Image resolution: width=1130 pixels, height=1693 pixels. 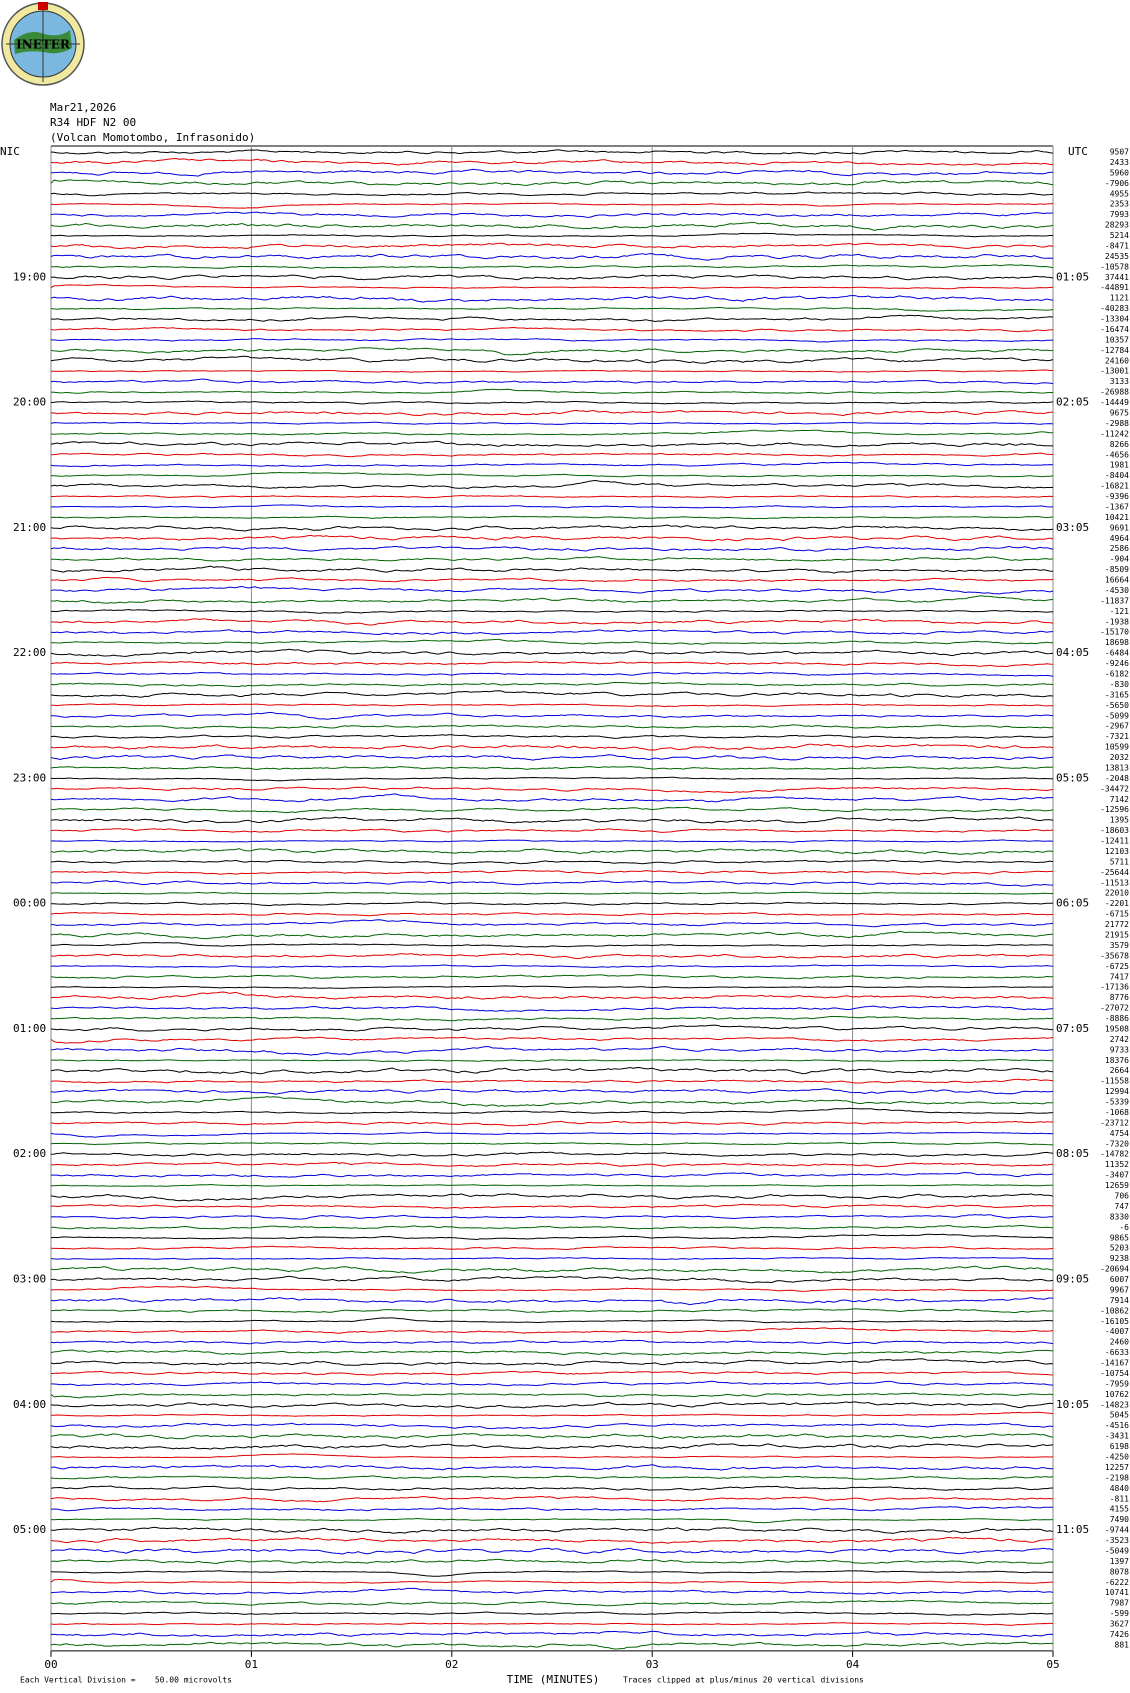 What do you see at coordinates (1117, 1112) in the screenshot?
I see `trace-offset: -1068` at bounding box center [1117, 1112].